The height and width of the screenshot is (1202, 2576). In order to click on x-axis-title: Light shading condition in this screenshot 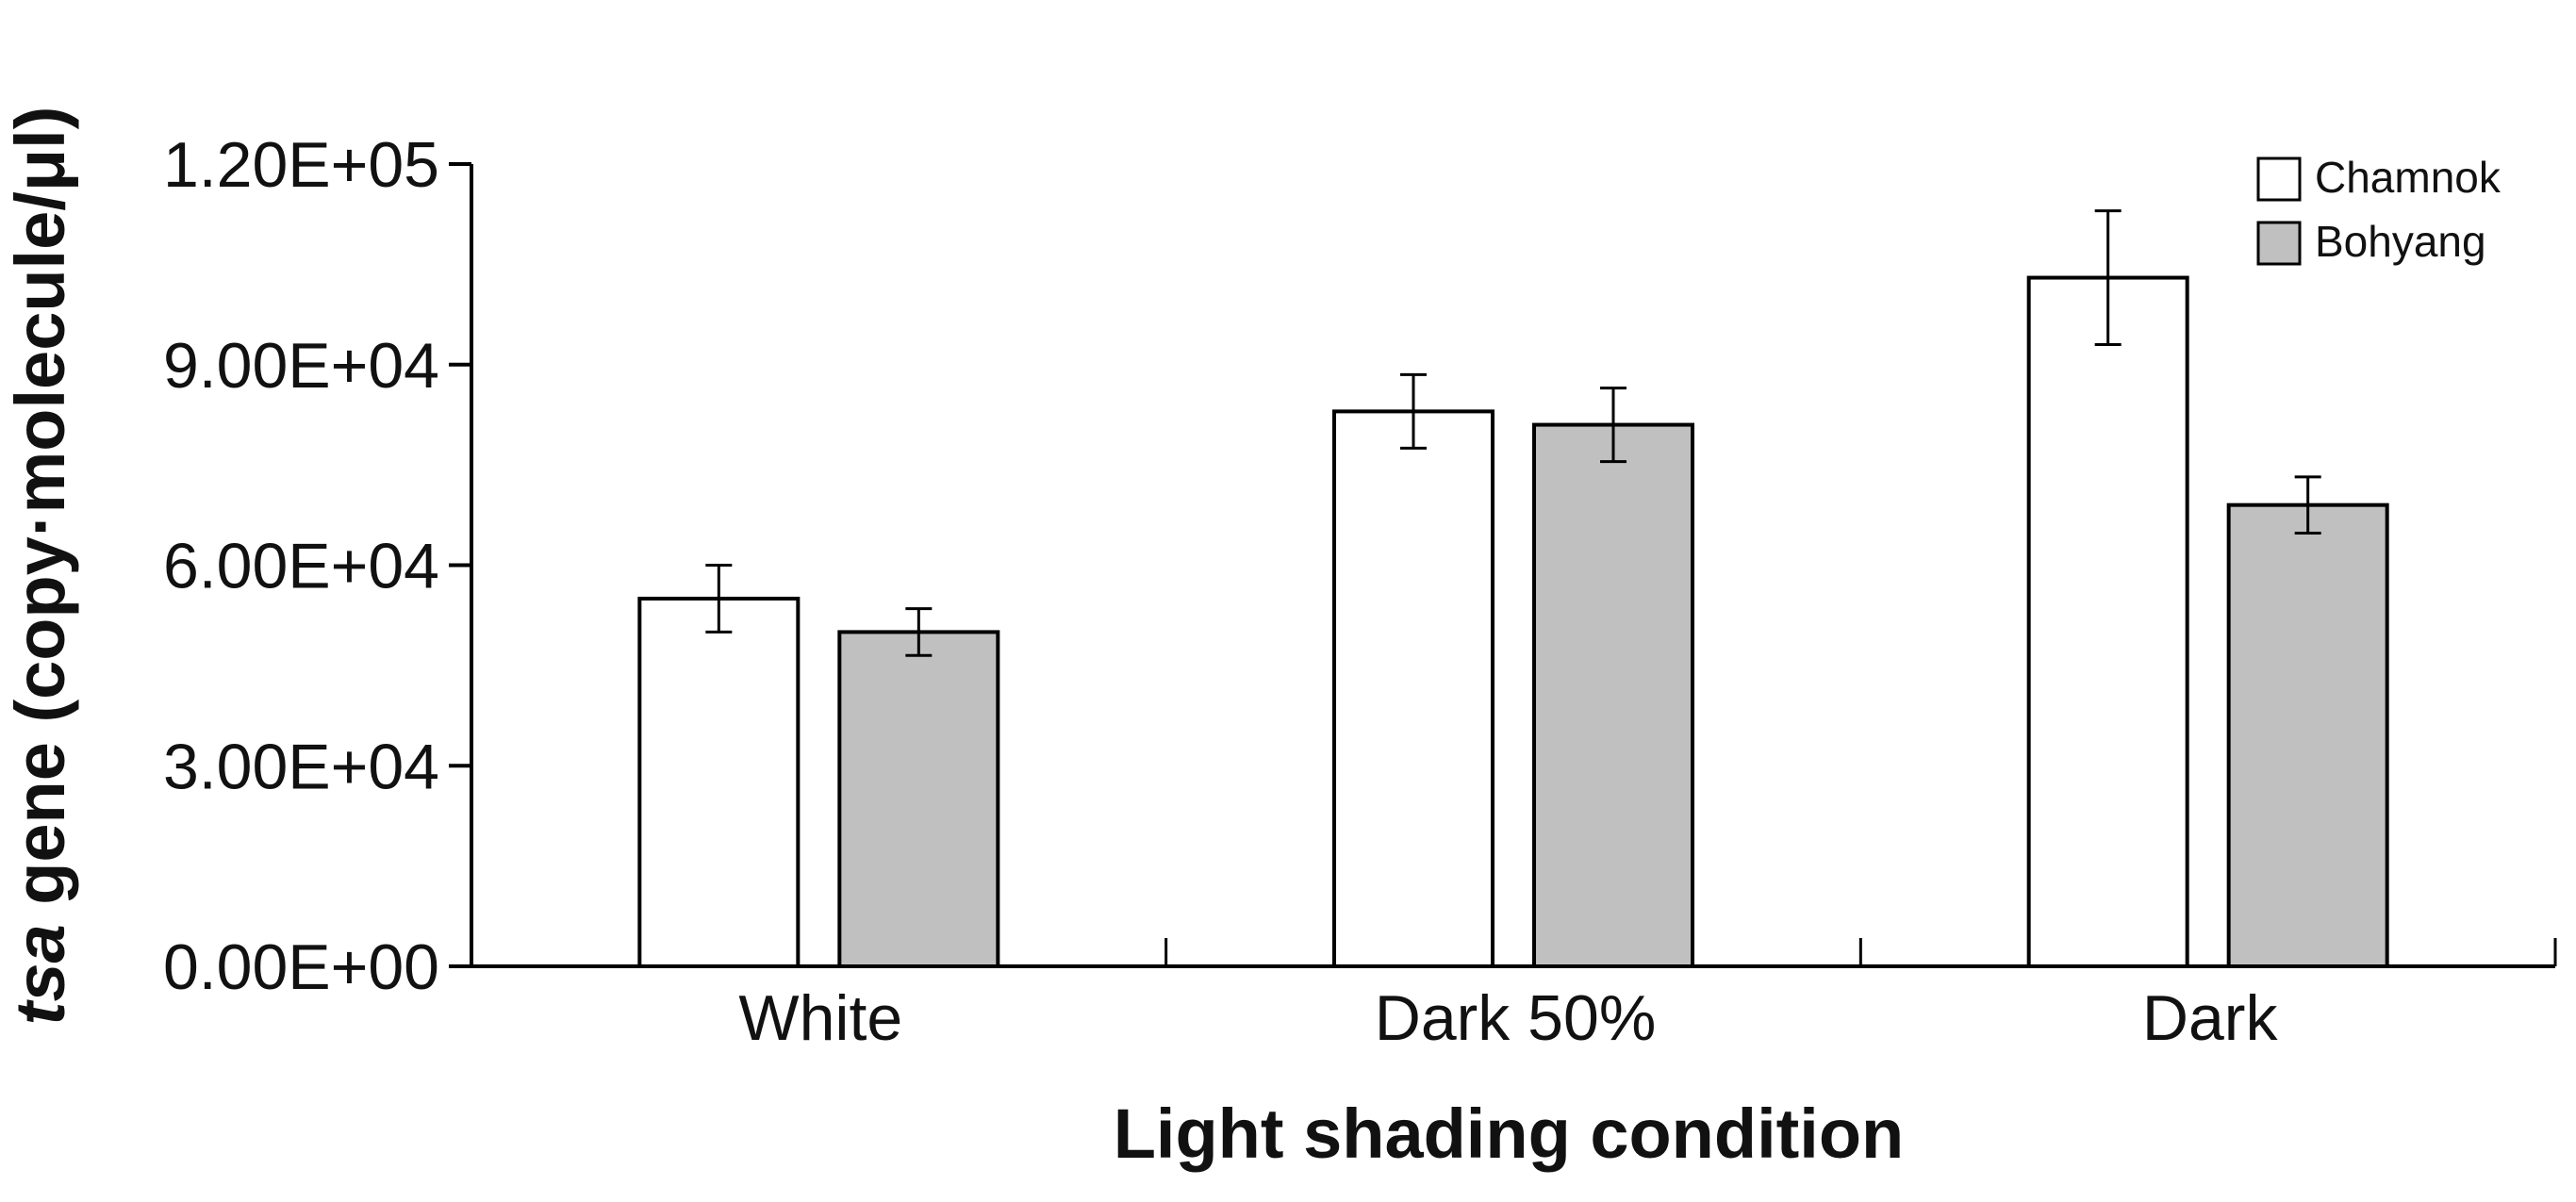, I will do `click(1509, 1134)`.